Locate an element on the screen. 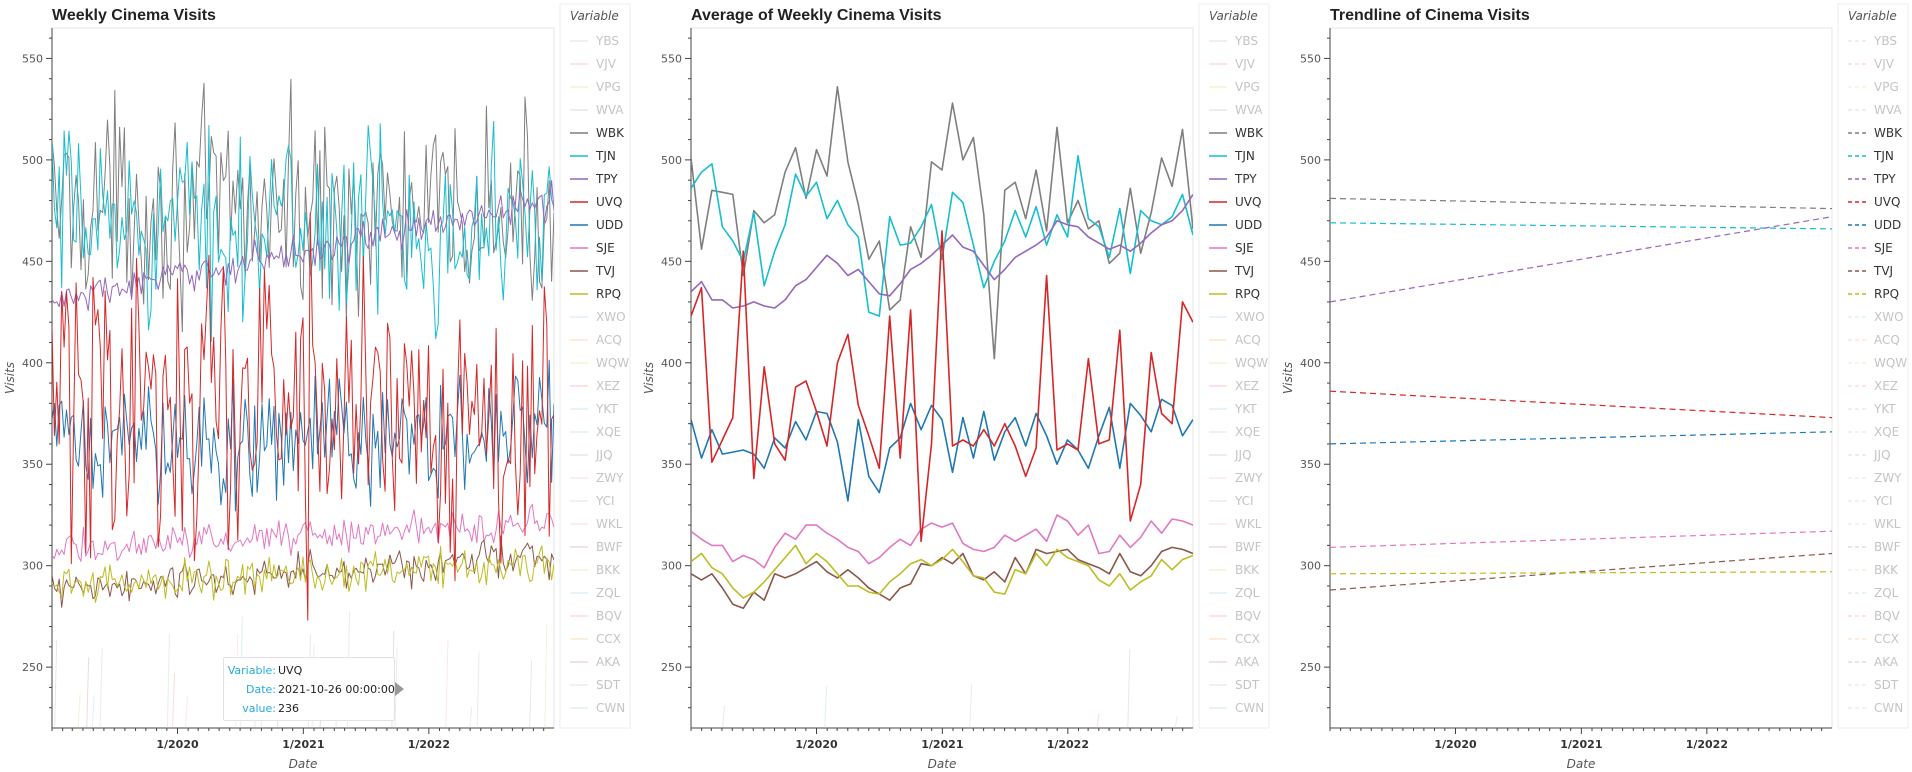 The width and height of the screenshot is (1912, 772). legend-item-vpg: VPG is located at coordinates (1247, 87).